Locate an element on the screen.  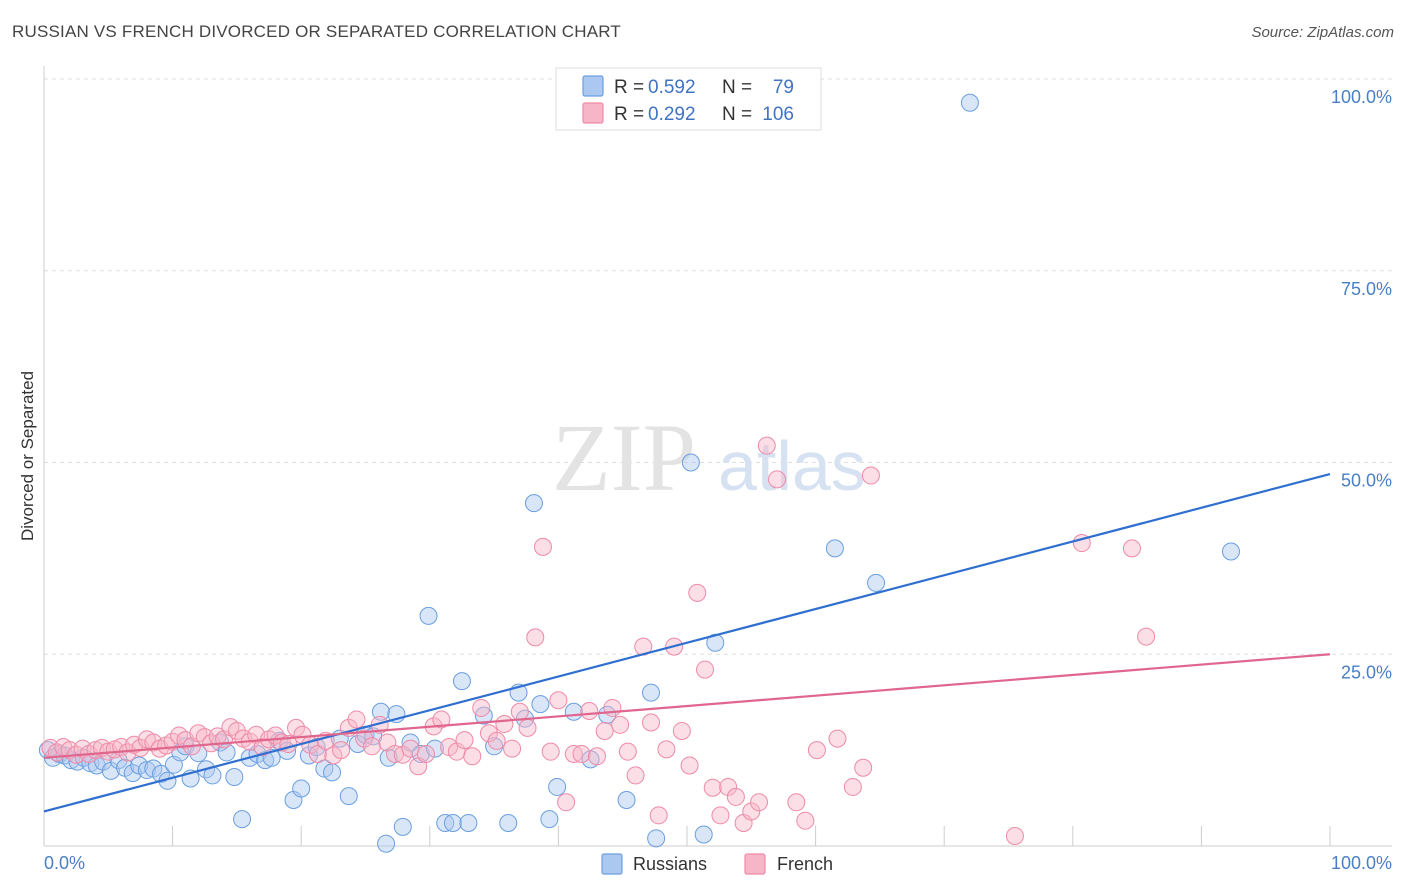
bottom-legend-swatch-french is located at coordinates (755, 864).